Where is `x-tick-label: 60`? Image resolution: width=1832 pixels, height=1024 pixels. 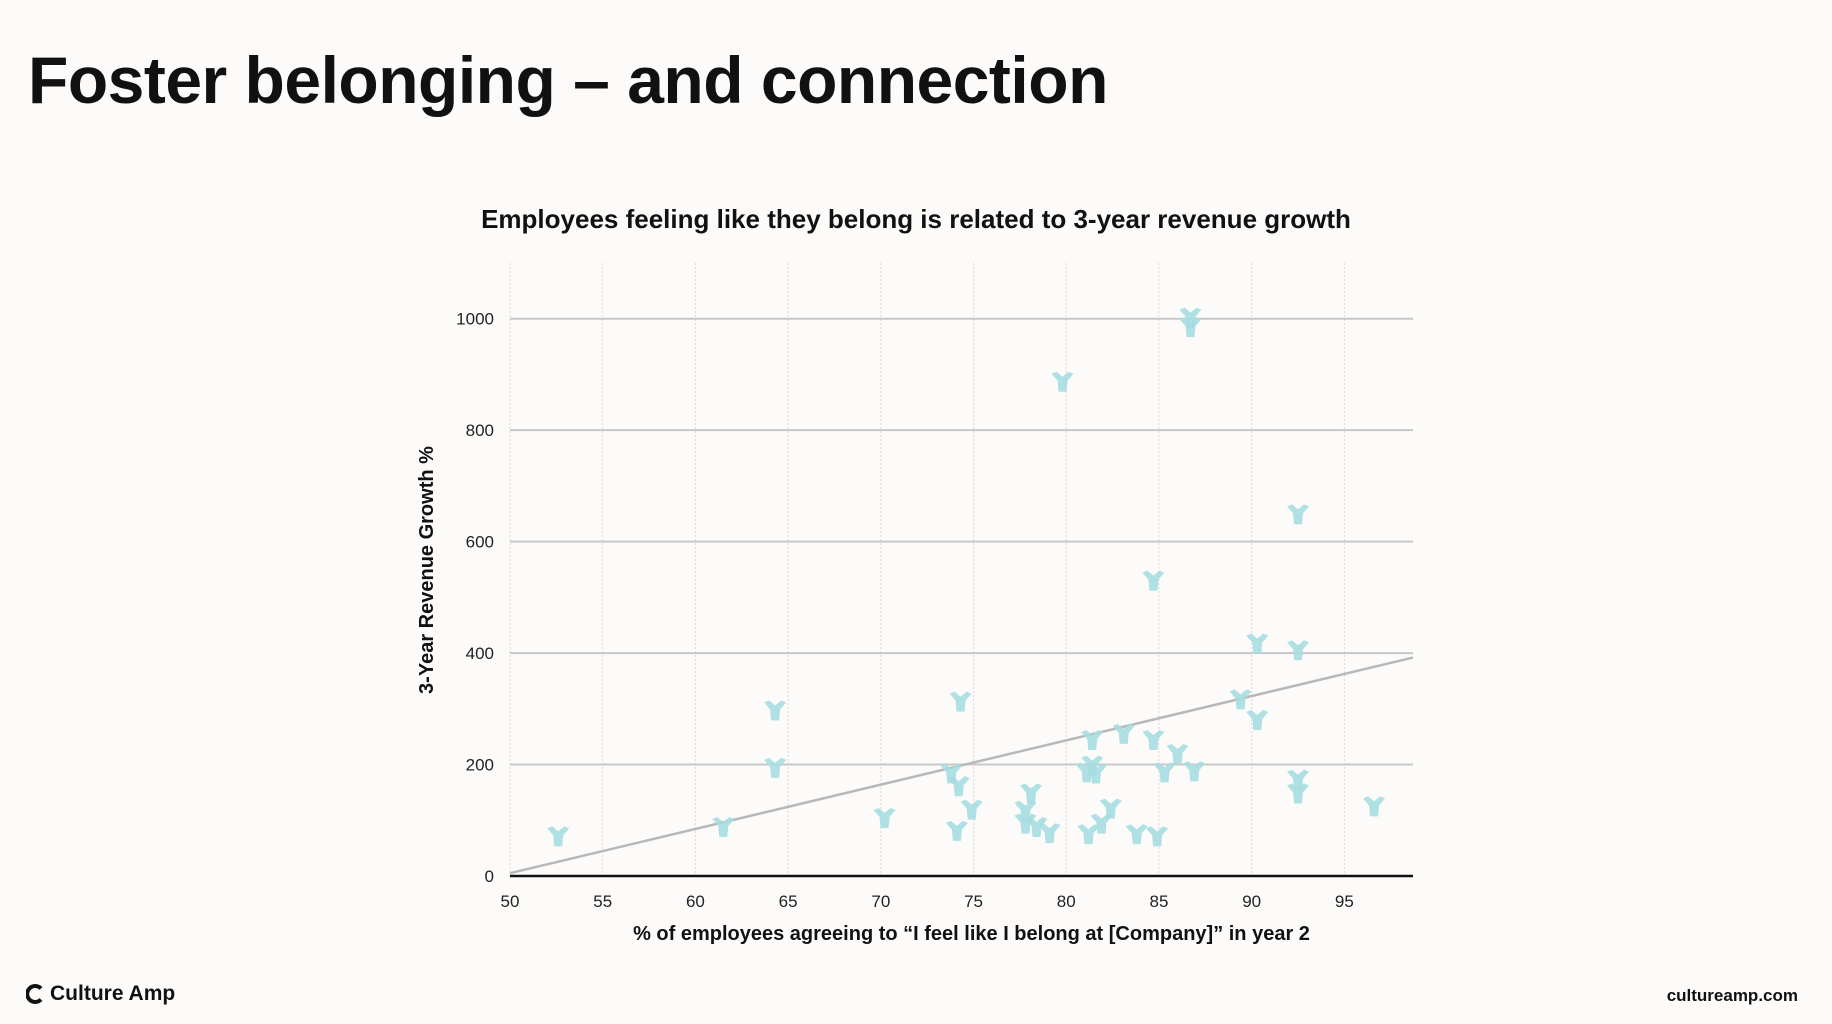
x-tick-label: 60 is located at coordinates (695, 901).